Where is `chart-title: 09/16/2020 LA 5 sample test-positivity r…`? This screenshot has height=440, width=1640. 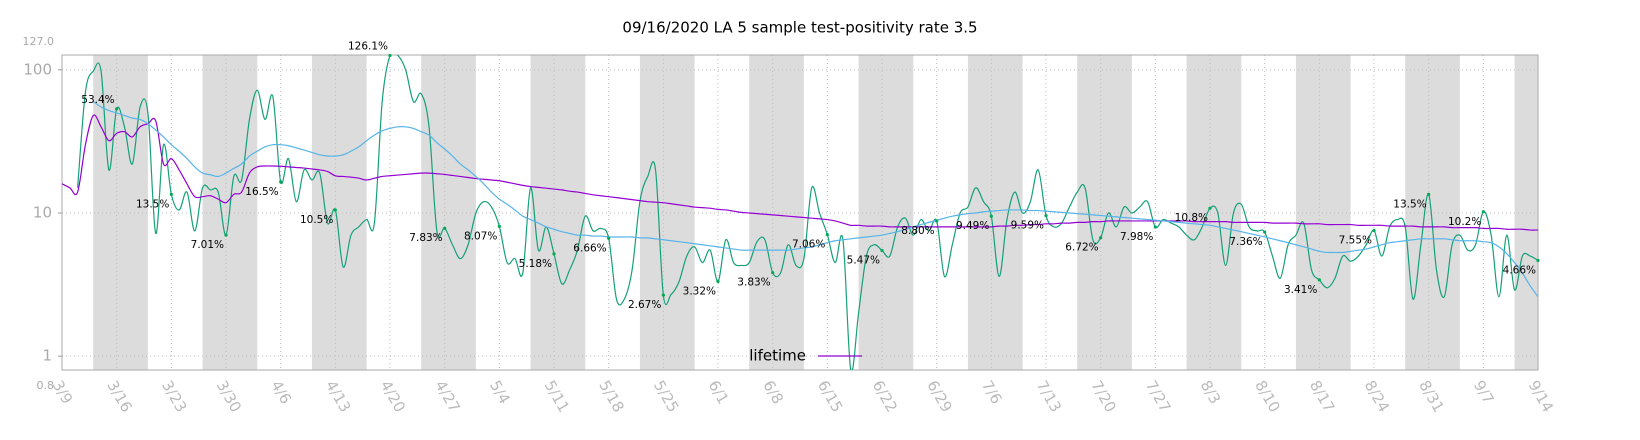
chart-title: 09/16/2020 LA 5 sample test-positivity r… is located at coordinates (799, 28).